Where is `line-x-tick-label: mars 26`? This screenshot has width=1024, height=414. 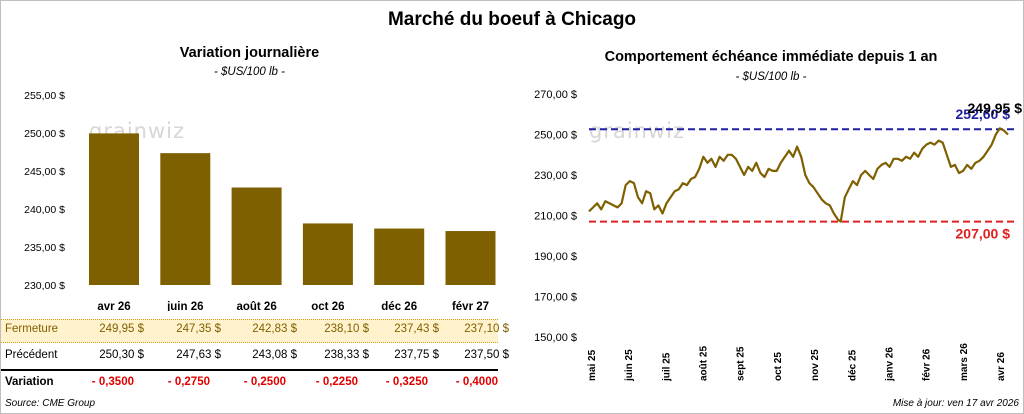
line-x-tick-label: mars 26 is located at coordinates (964, 362).